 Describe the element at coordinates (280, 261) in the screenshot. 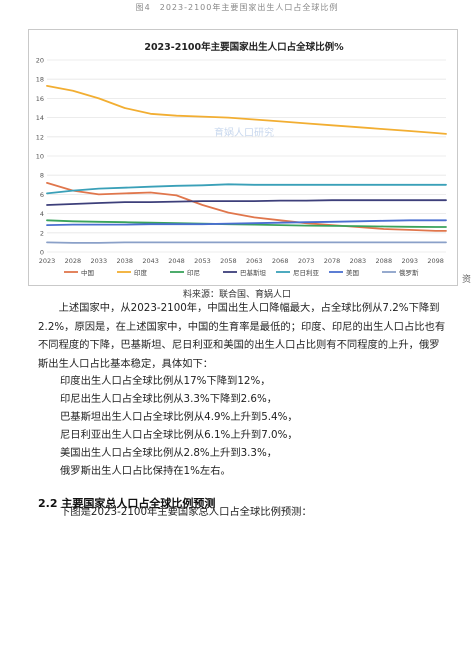

I see `x-tick-label: 2068` at that location.